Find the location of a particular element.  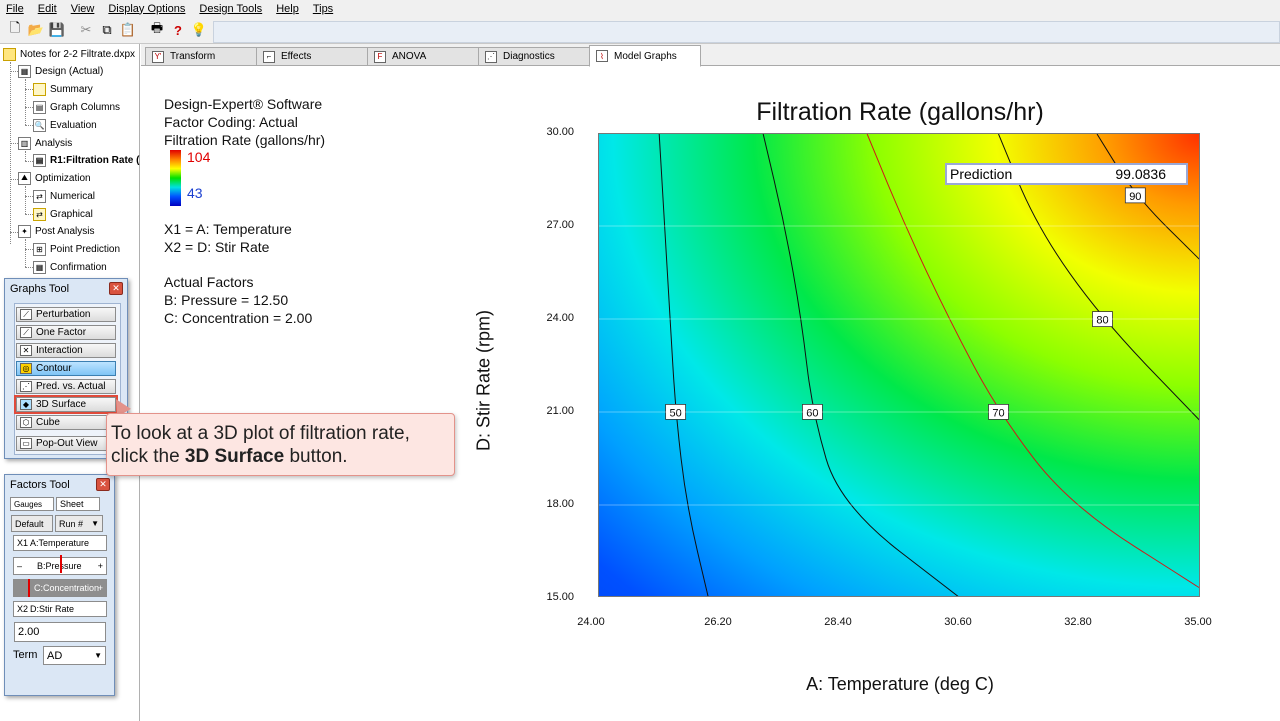

tree-item-confirmation: ▦ Confirmation is located at coordinates (70, 267).